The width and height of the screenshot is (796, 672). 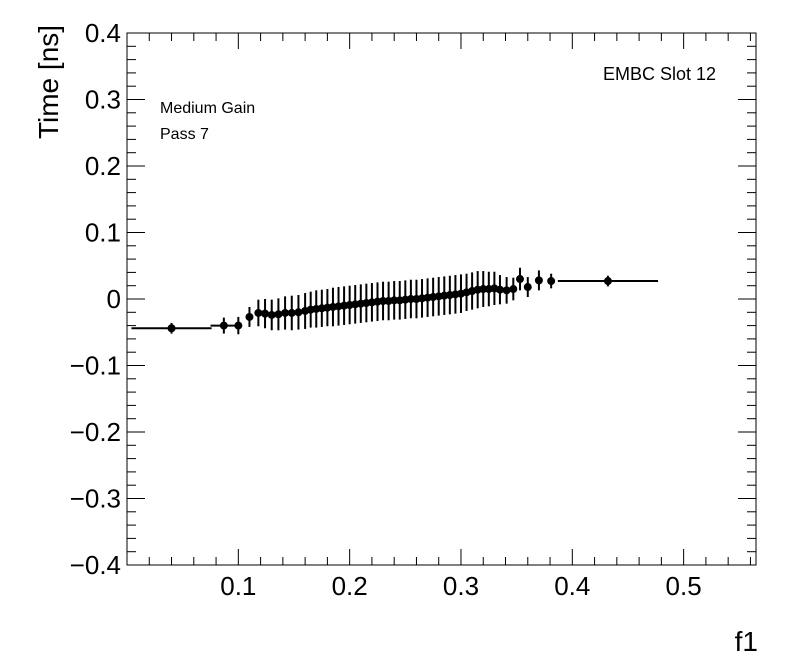 I want to click on y-tick-label: 0, so click(x=114, y=299).